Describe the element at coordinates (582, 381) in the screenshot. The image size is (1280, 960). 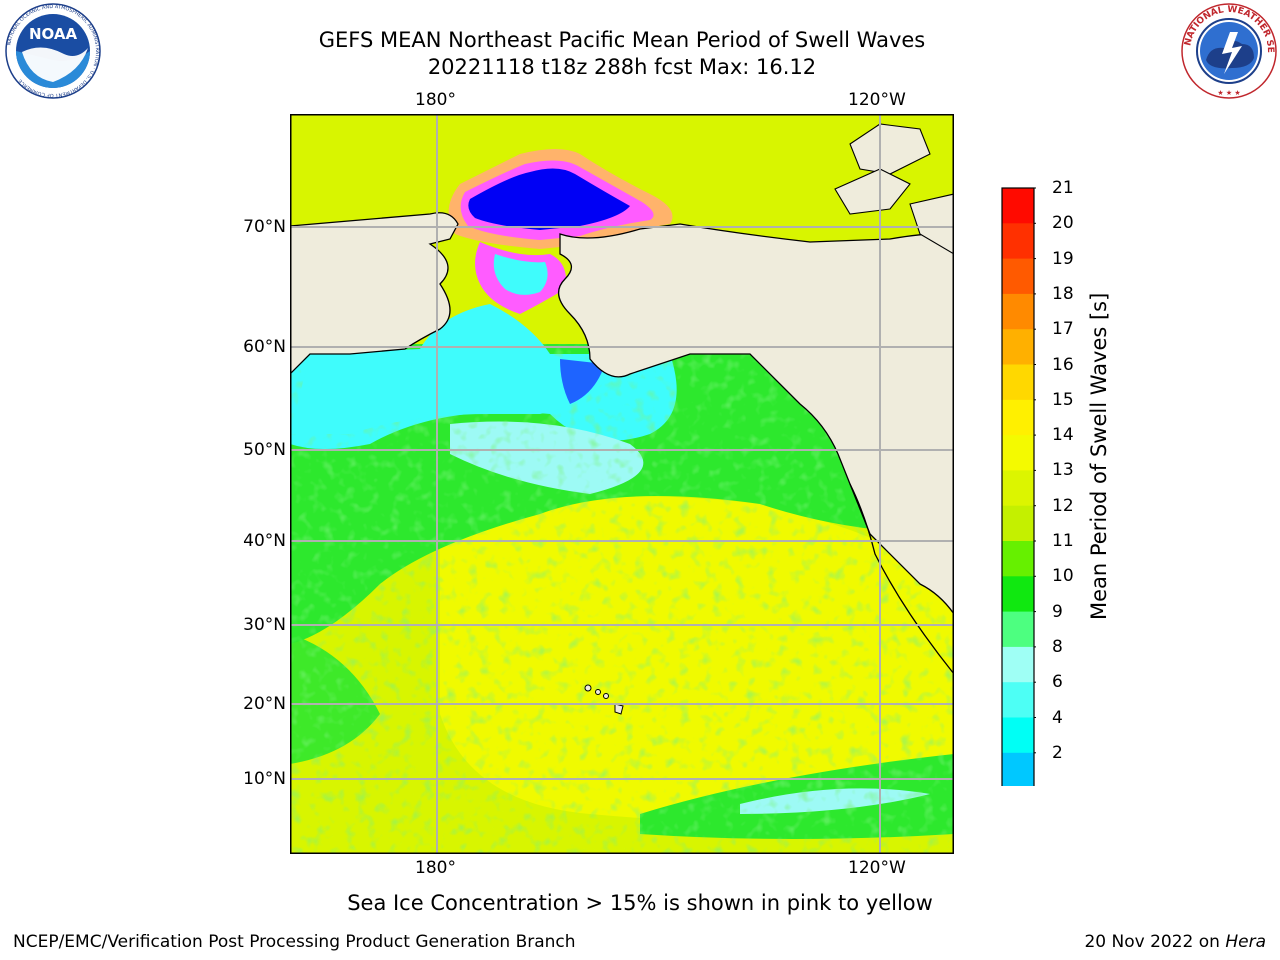
I see `bristol-bay` at that location.